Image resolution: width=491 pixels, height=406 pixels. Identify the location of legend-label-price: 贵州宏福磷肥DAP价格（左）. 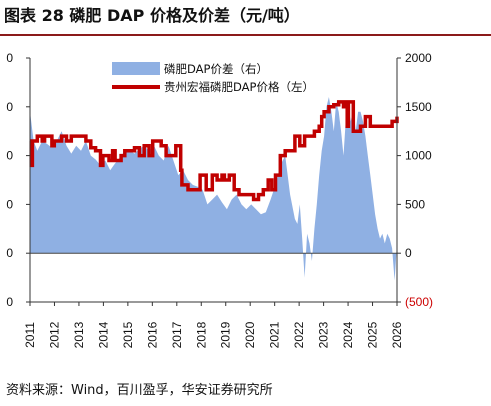
(239, 87).